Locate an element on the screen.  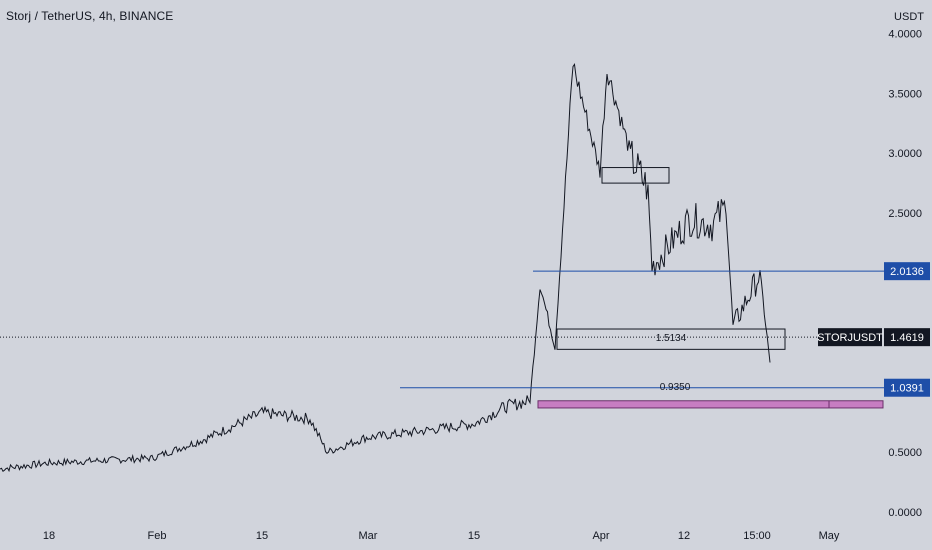
y-tick-label: 4.0000 is located at coordinates (905, 35).